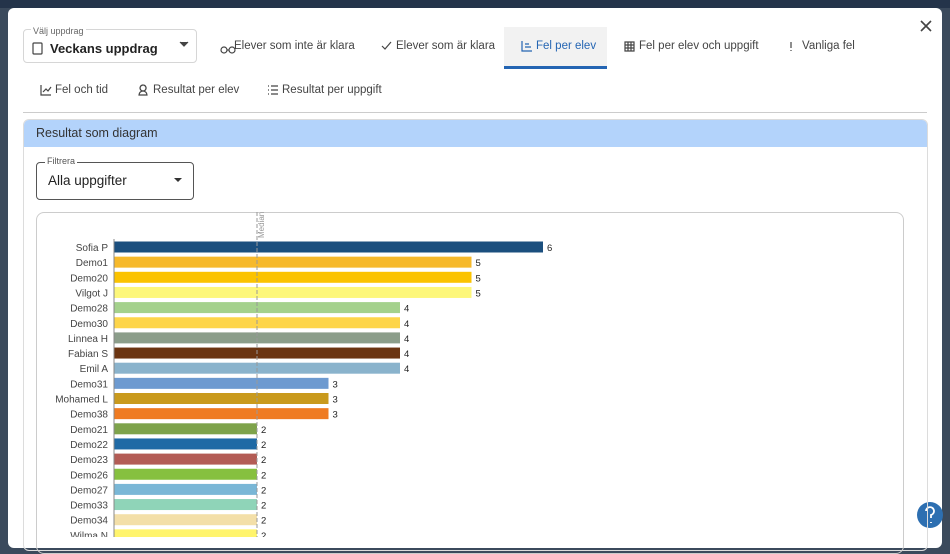 This screenshot has width=950, height=554. What do you see at coordinates (475, 112) in the screenshot?
I see `divider` at bounding box center [475, 112].